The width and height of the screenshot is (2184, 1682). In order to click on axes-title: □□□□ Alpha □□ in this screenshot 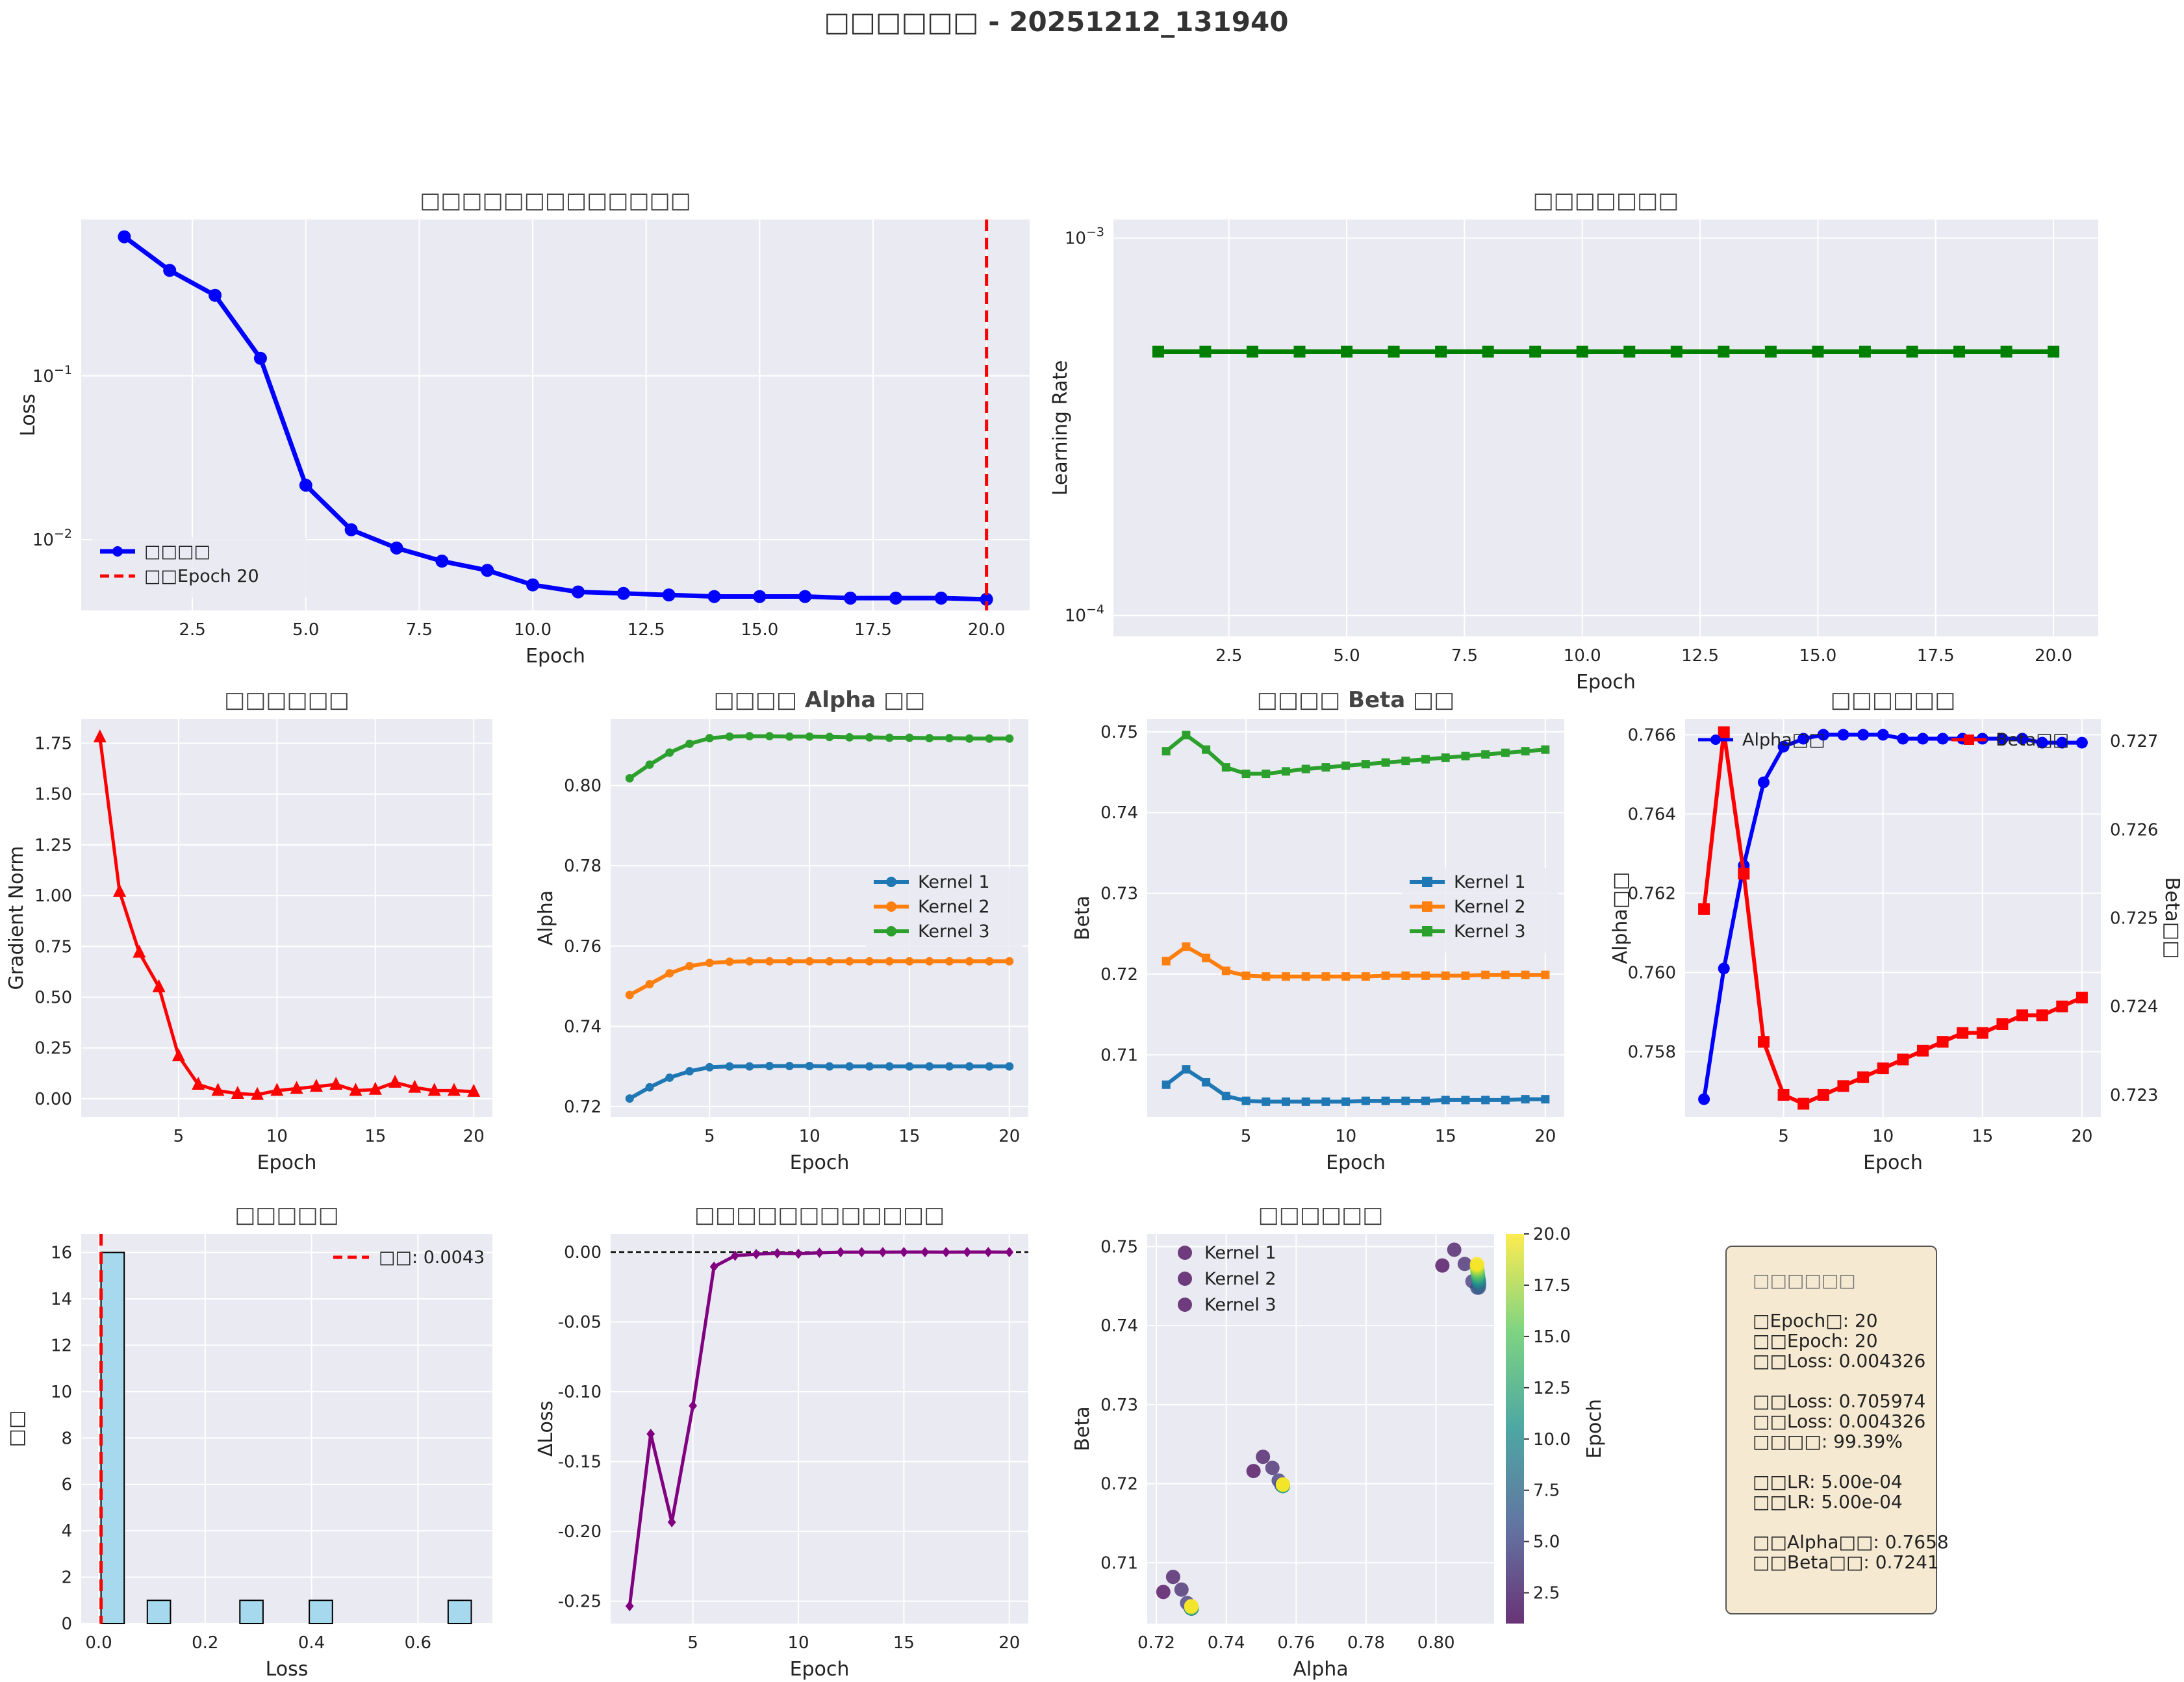, I will do `click(820, 700)`.